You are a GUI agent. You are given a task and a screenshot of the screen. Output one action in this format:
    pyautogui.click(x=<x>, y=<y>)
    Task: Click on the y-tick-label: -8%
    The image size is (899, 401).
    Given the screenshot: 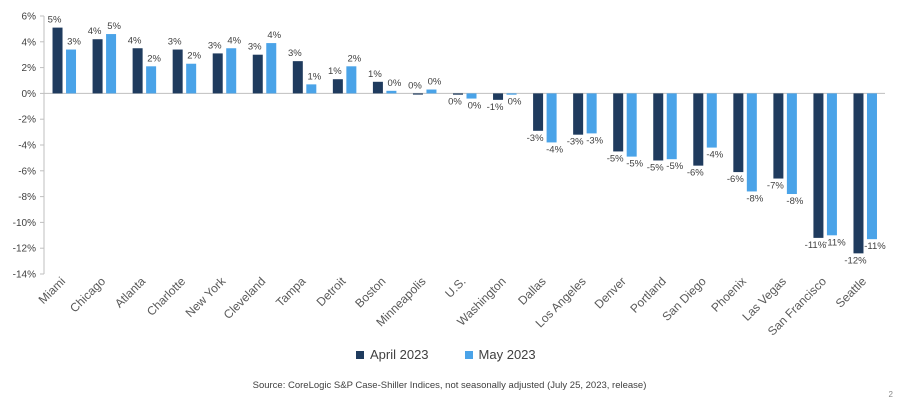 What is the action you would take?
    pyautogui.click(x=27, y=197)
    